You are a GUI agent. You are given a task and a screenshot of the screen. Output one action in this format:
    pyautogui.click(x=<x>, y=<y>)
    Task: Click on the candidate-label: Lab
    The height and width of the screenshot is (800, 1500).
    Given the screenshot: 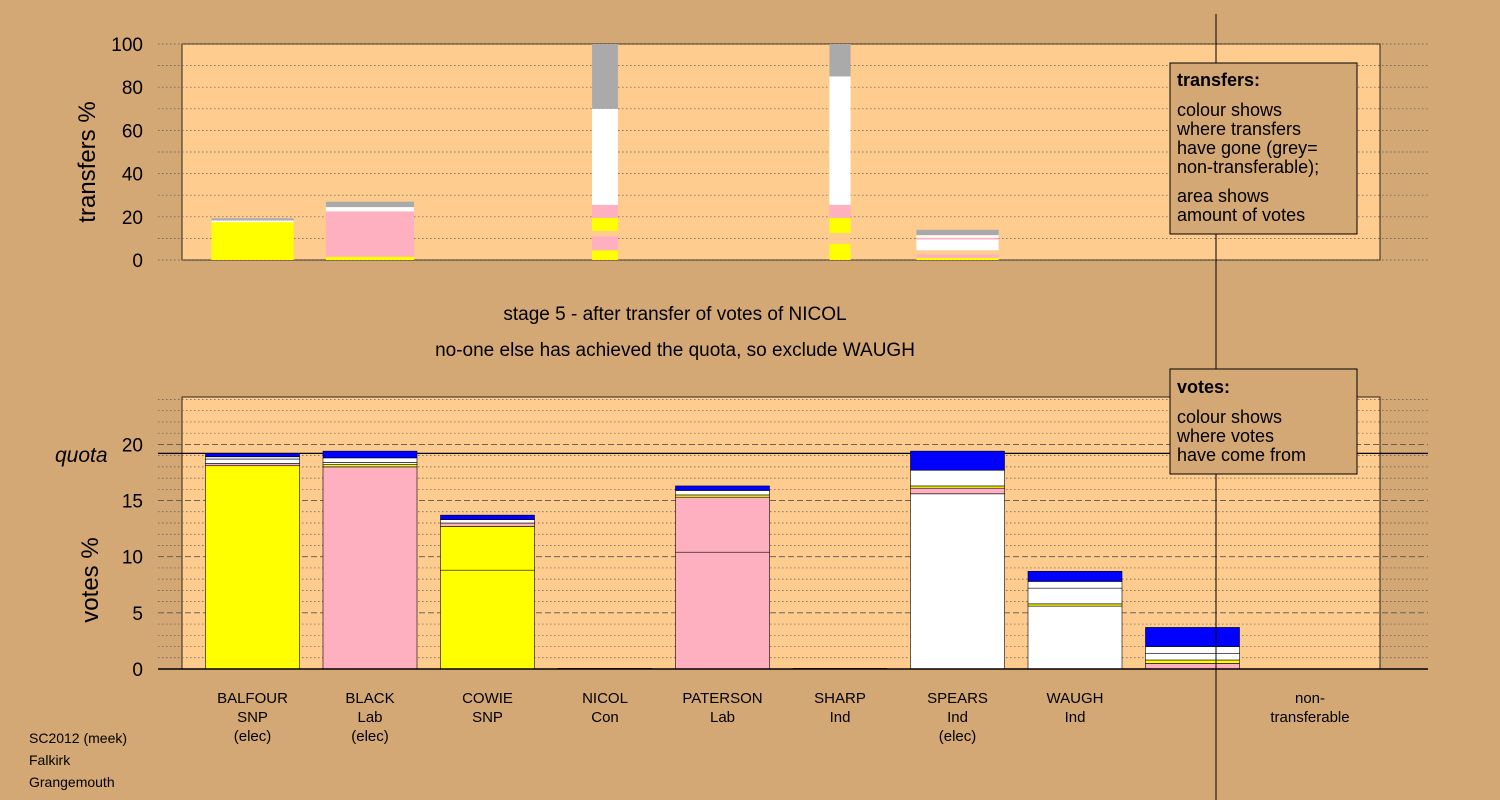 What is the action you would take?
    pyautogui.click(x=369, y=717)
    